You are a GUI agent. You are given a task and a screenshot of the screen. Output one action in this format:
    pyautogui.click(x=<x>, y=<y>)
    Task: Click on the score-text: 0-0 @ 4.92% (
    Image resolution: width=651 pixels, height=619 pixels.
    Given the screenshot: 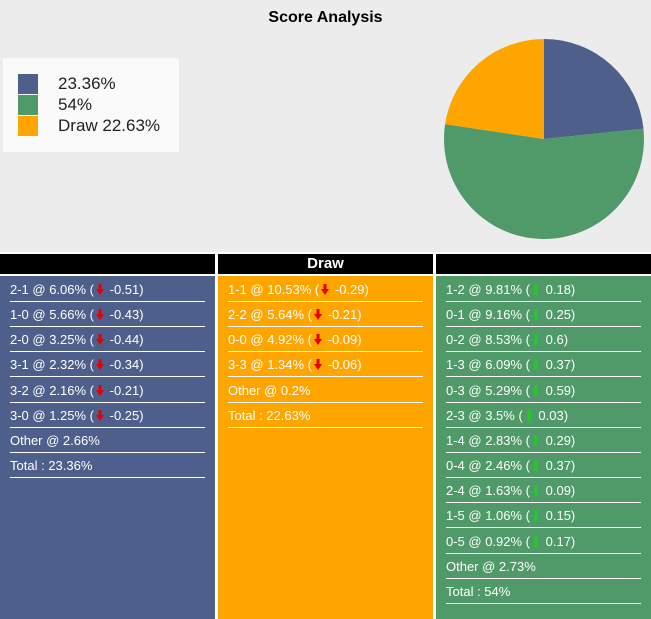 What is the action you would take?
    pyautogui.click(x=270, y=340)
    